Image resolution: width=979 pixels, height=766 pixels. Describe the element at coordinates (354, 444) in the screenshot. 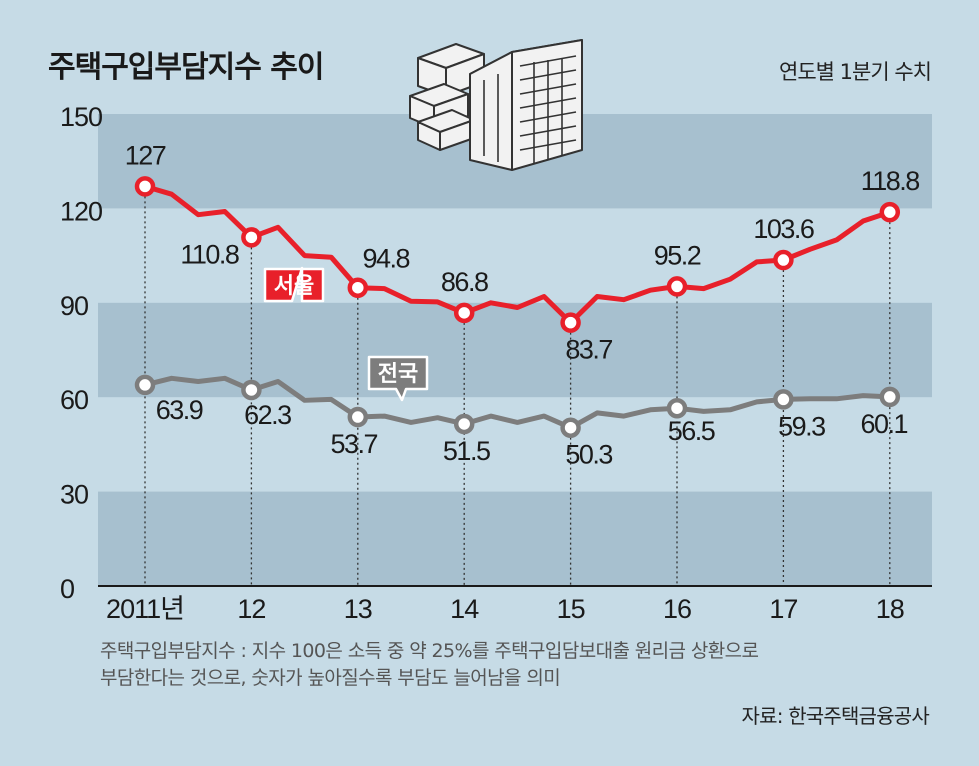

I see `data-label: 53.7` at that location.